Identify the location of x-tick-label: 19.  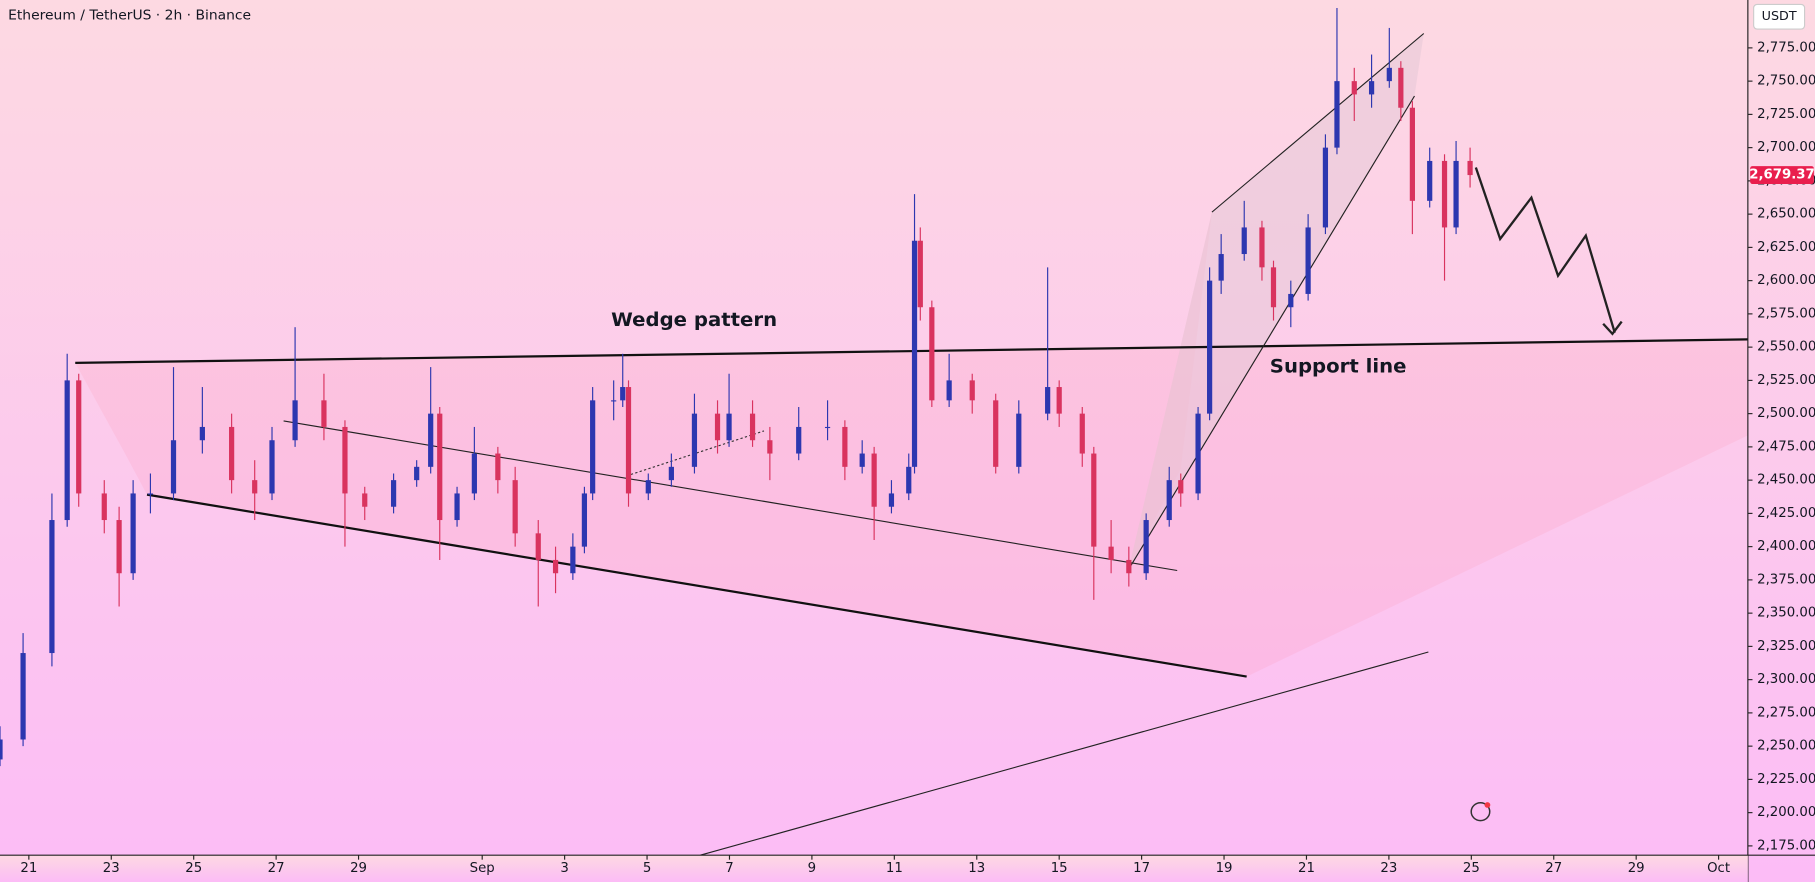
(1224, 868).